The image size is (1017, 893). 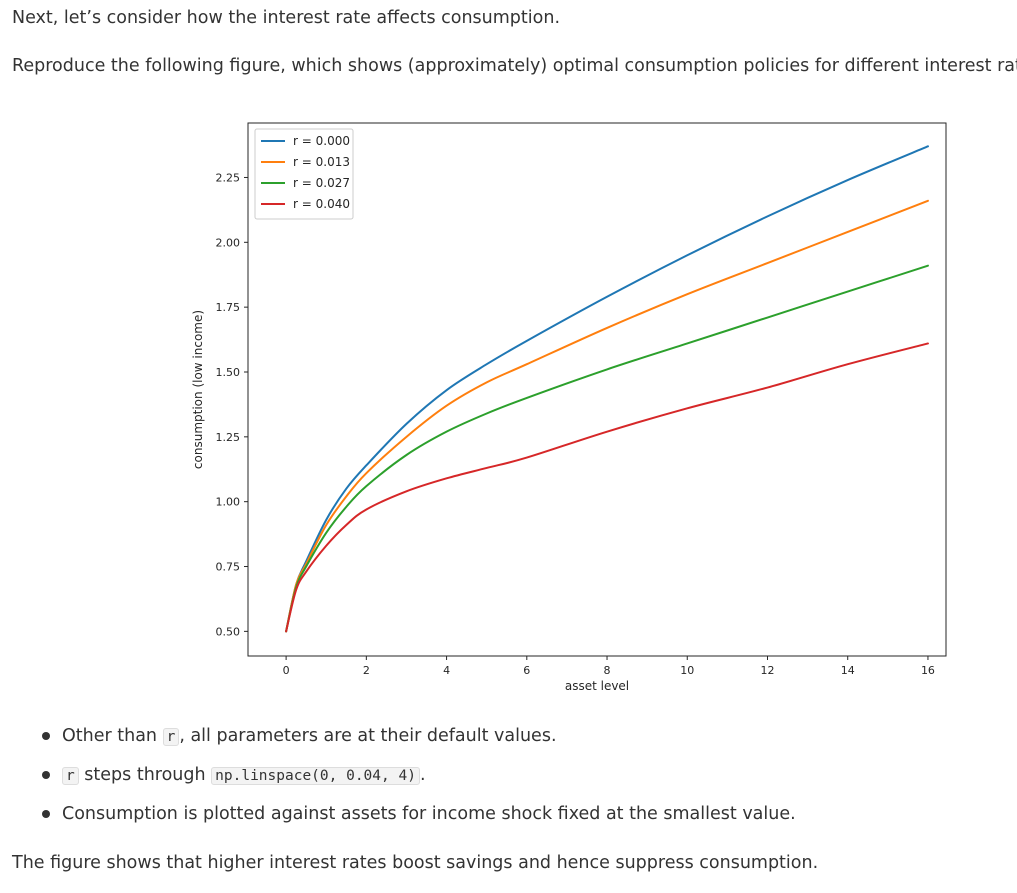 What do you see at coordinates (228, 242) in the screenshot?
I see `y-tick-label: 2.00` at bounding box center [228, 242].